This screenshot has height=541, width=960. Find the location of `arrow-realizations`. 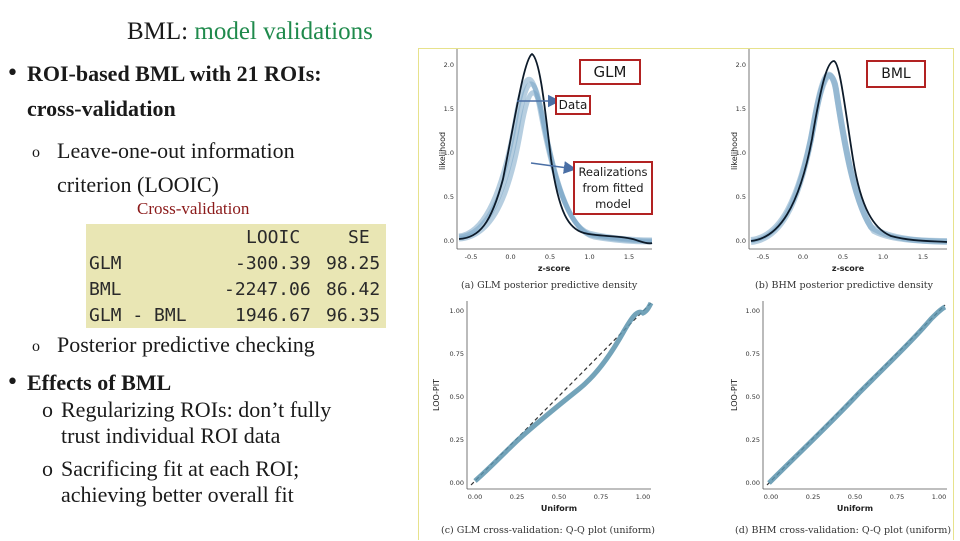

arrow-realizations is located at coordinates (553, 167).